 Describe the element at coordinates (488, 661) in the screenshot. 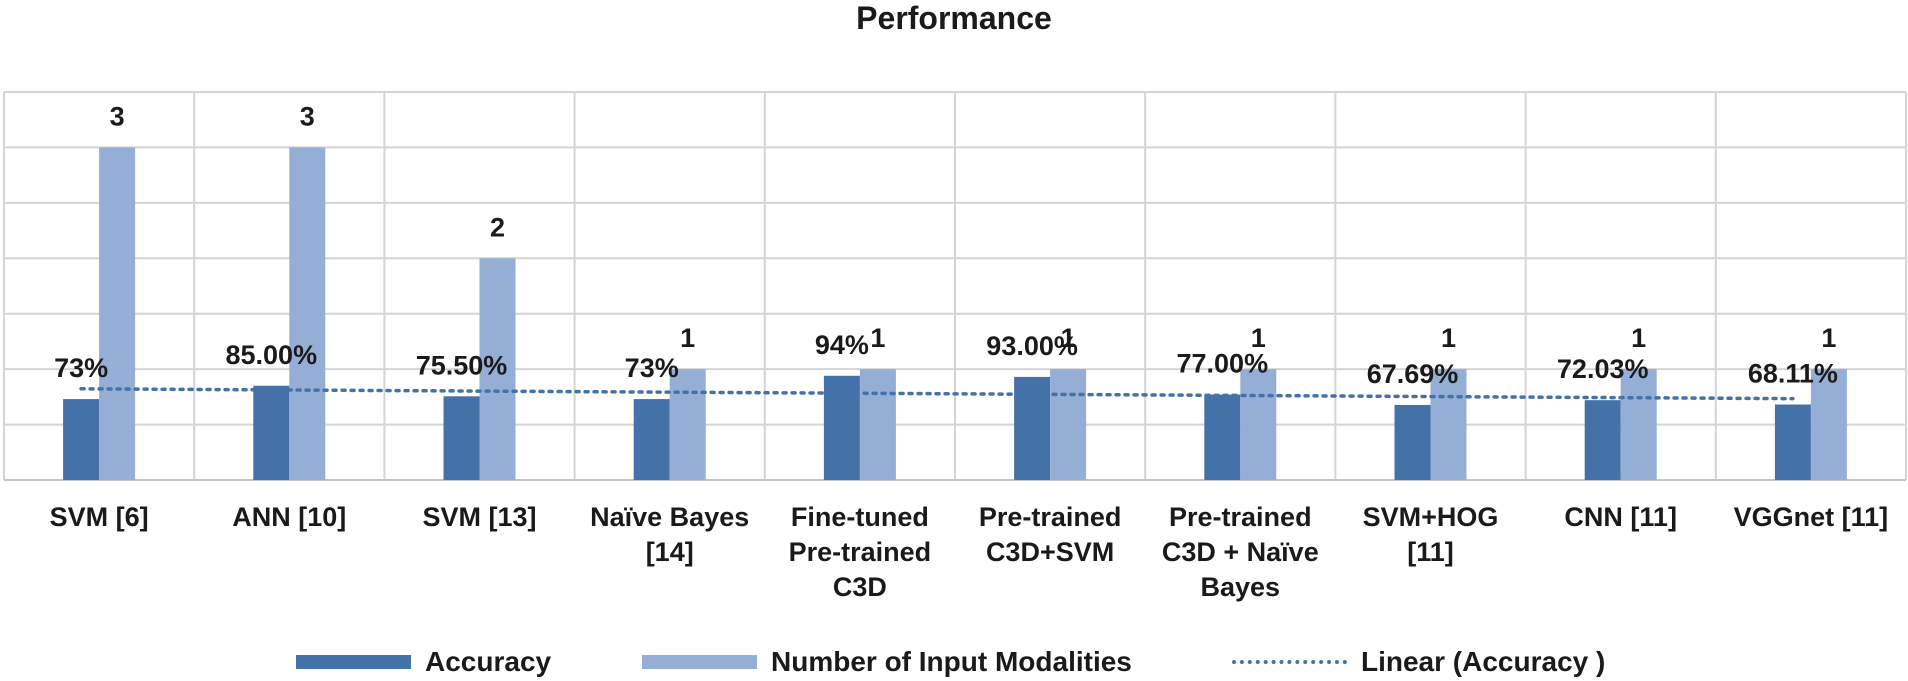

I see `legend-label-accuracy: Accuracy` at that location.